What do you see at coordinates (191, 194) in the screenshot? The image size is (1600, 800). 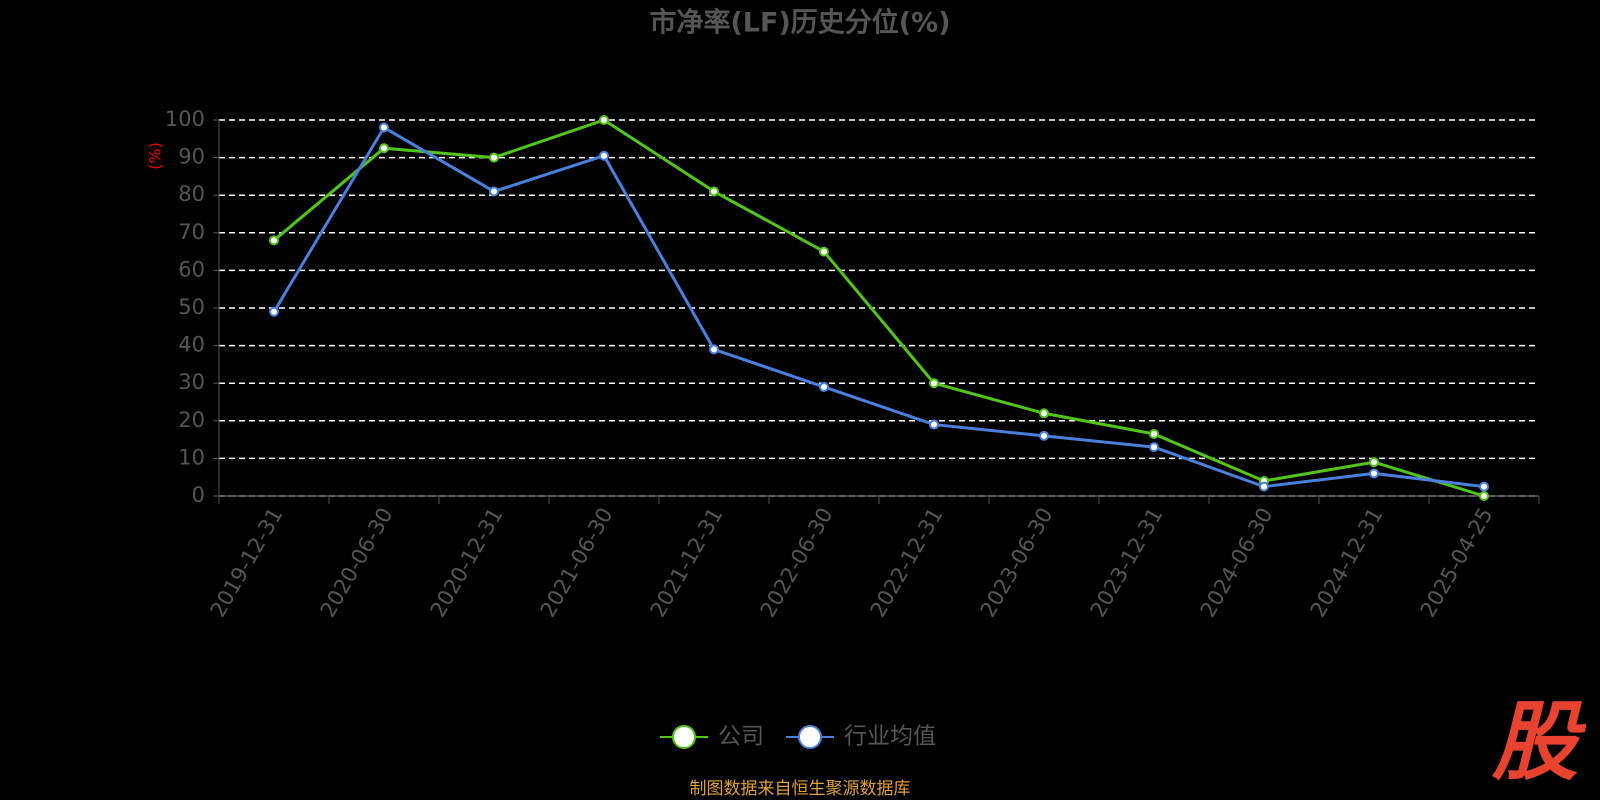 I see `y-tick-label: 80` at bounding box center [191, 194].